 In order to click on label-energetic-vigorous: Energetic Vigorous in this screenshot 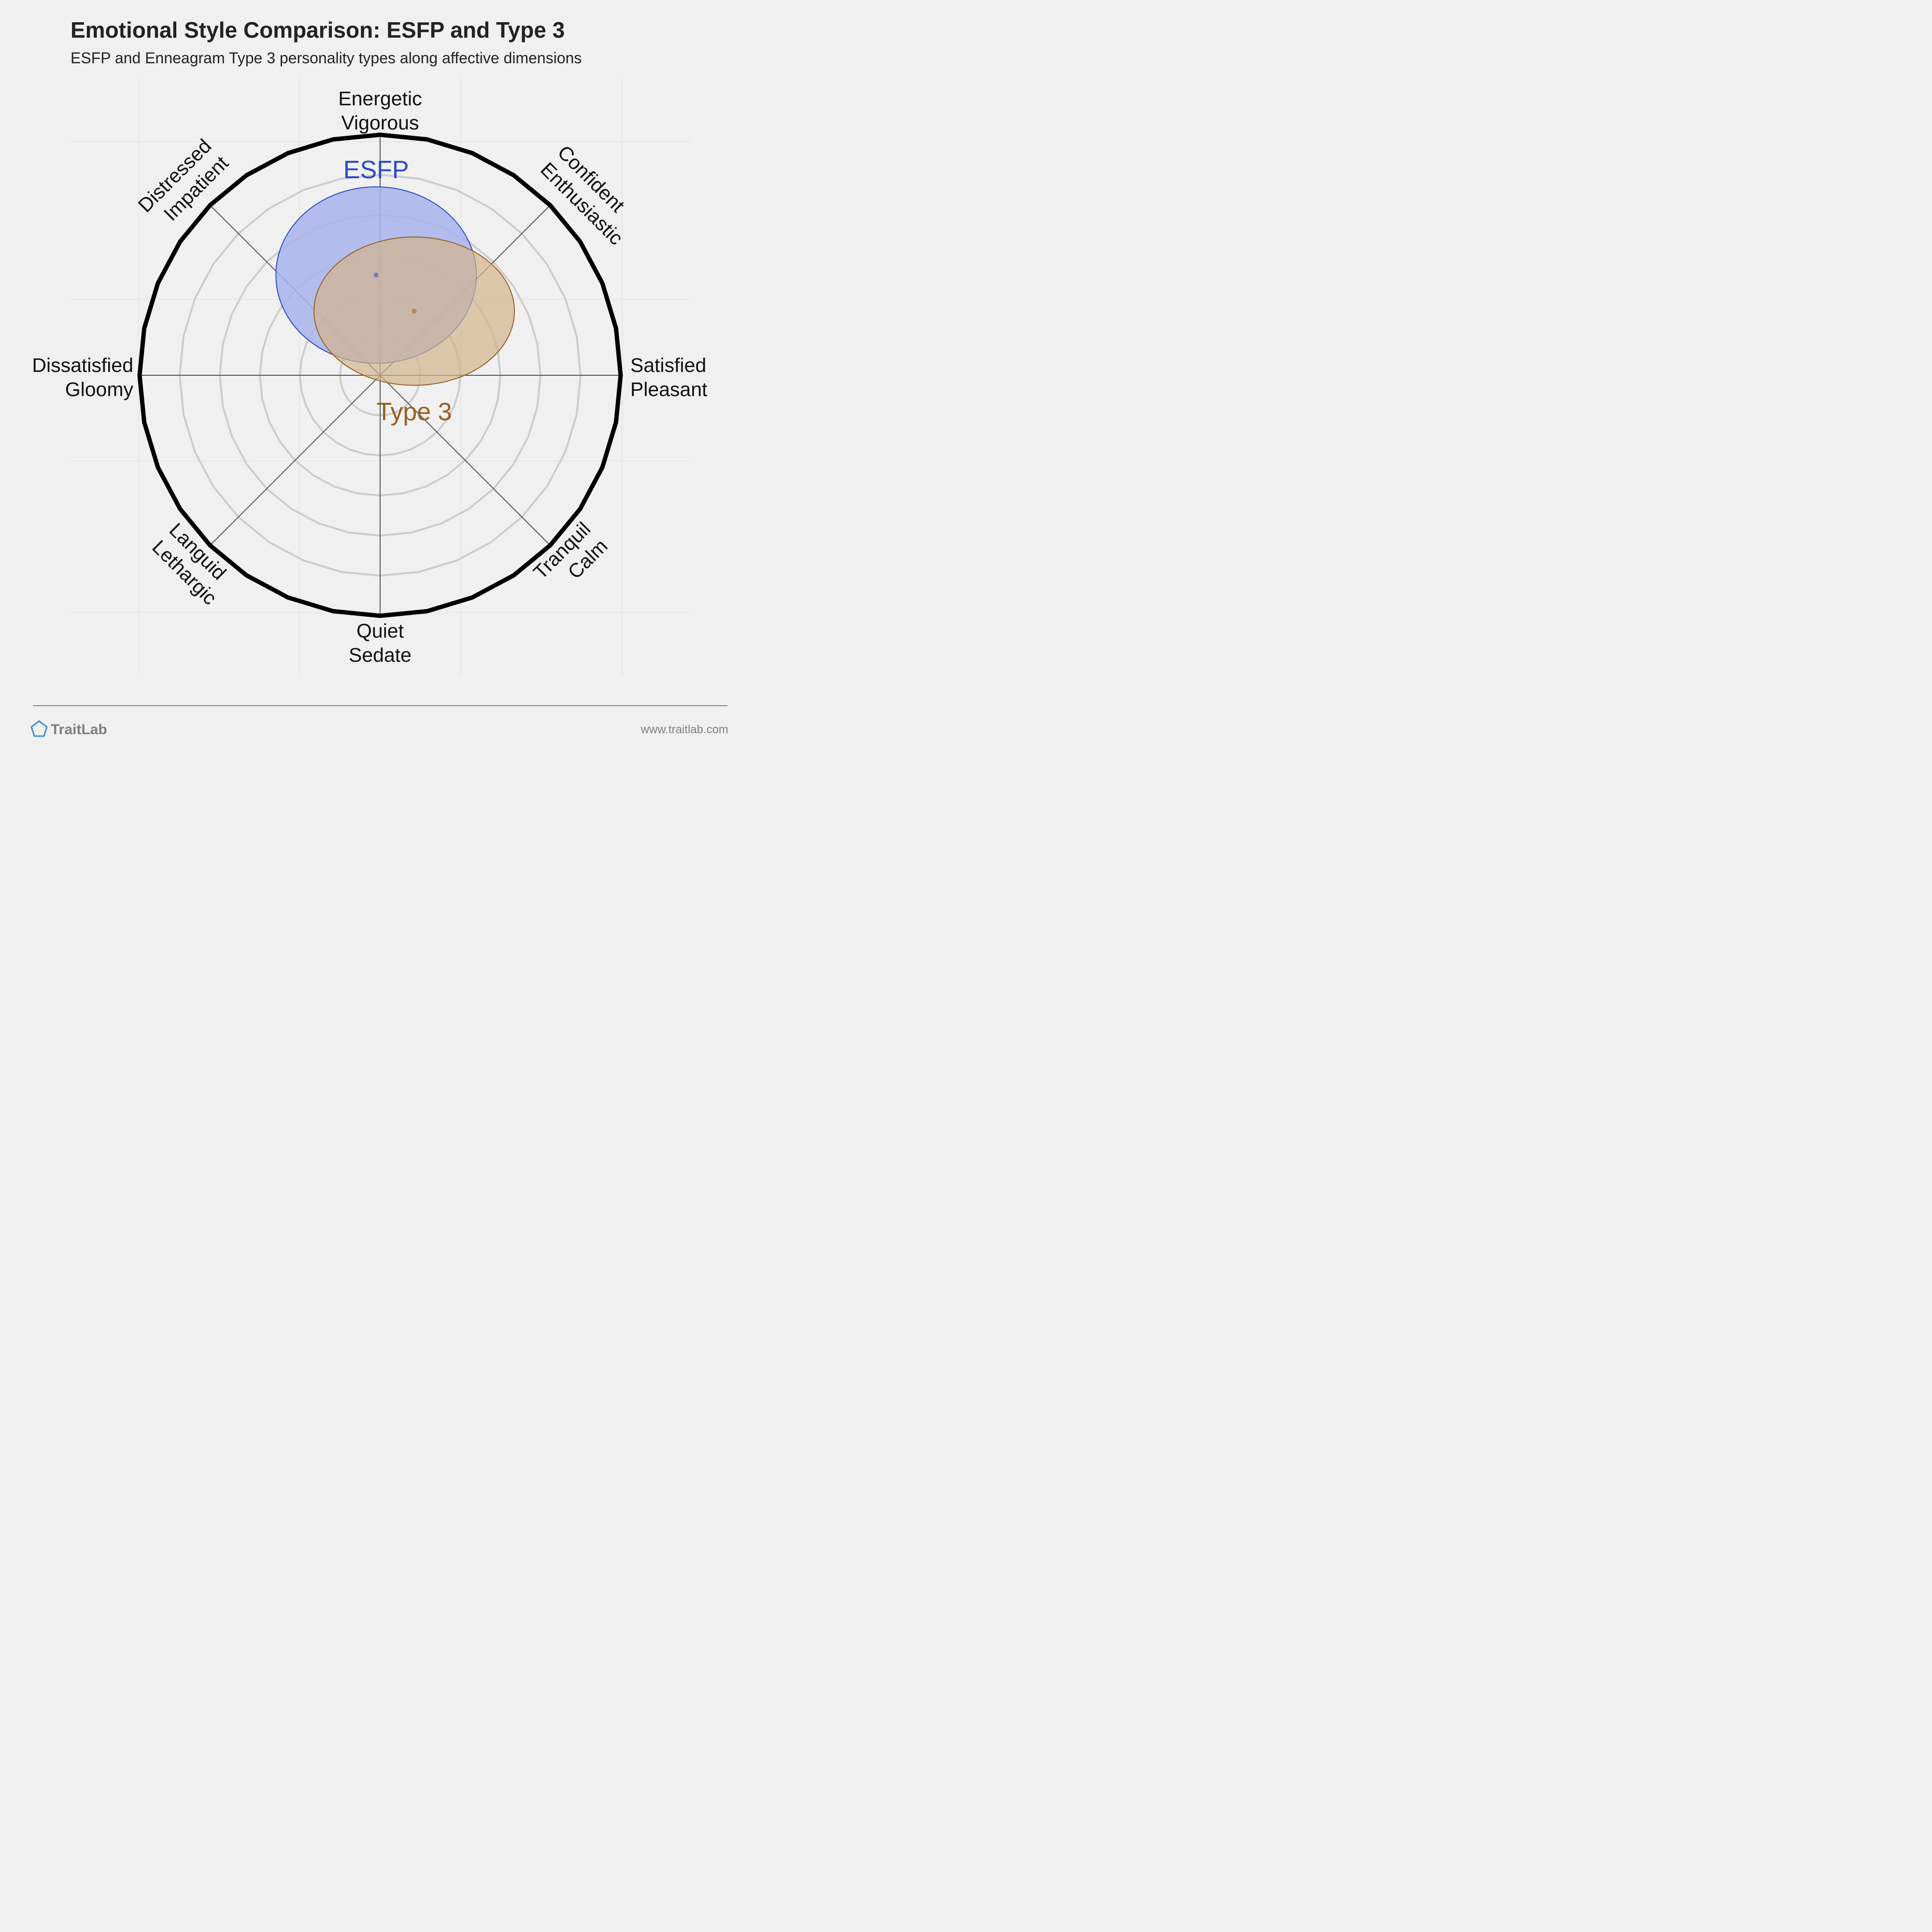, I will do `click(380, 110)`.